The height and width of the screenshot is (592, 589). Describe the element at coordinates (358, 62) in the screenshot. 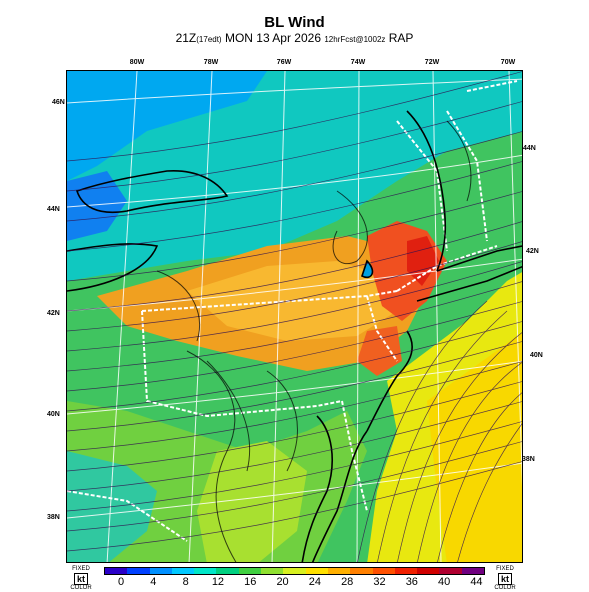

I see `lon-label-74w: 74W` at that location.